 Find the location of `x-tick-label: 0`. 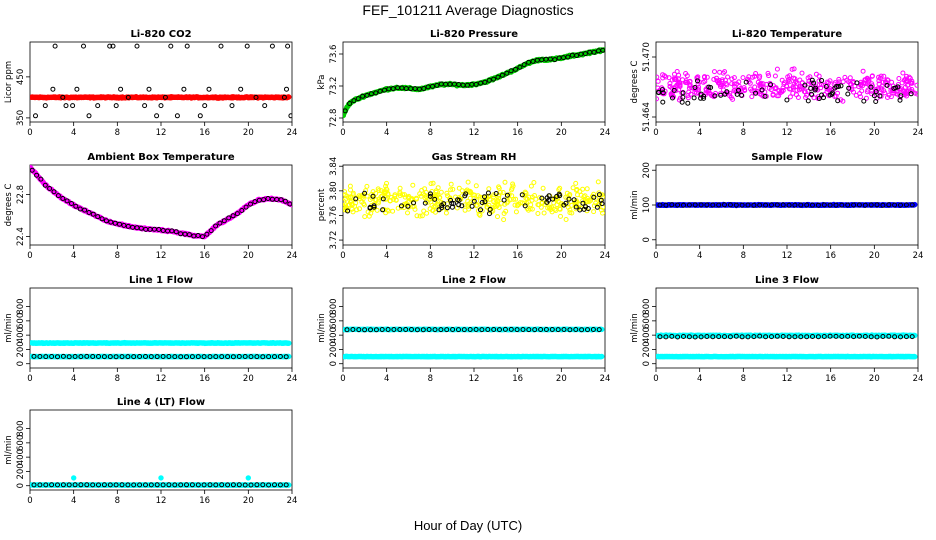

x-tick-label: 0 is located at coordinates (342, 256).